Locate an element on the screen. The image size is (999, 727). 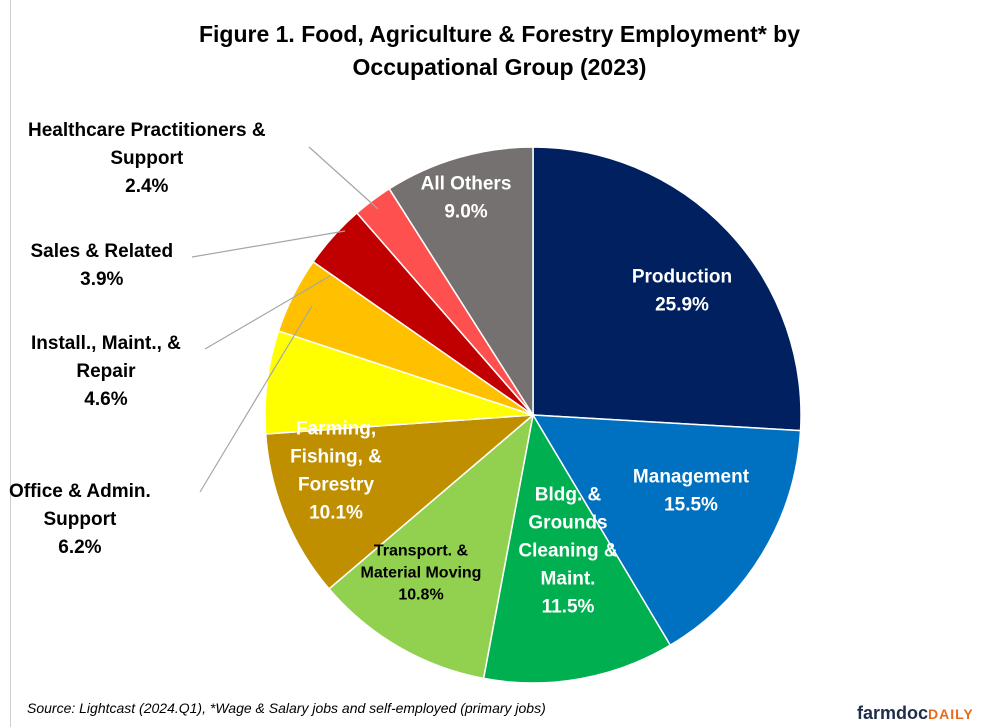
slice-value: 15.5% is located at coordinates (691, 505).